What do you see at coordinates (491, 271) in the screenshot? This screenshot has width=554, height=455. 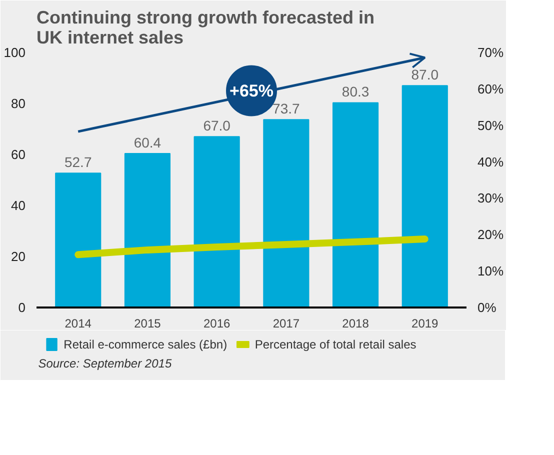 I see `y2-tick-label: 10%` at bounding box center [491, 271].